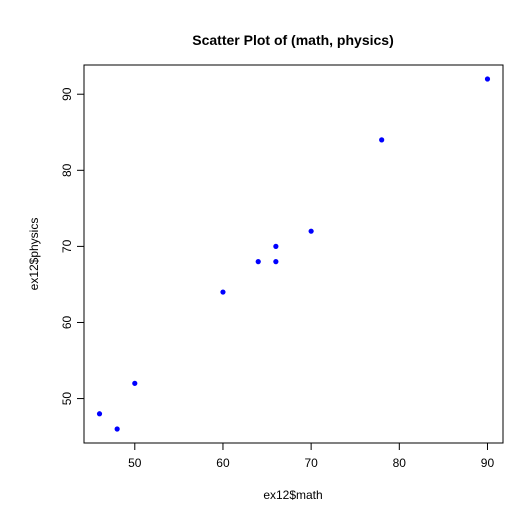 The width and height of the screenshot is (518, 523). What do you see at coordinates (67, 399) in the screenshot?
I see `y-tick-label: 50` at bounding box center [67, 399].